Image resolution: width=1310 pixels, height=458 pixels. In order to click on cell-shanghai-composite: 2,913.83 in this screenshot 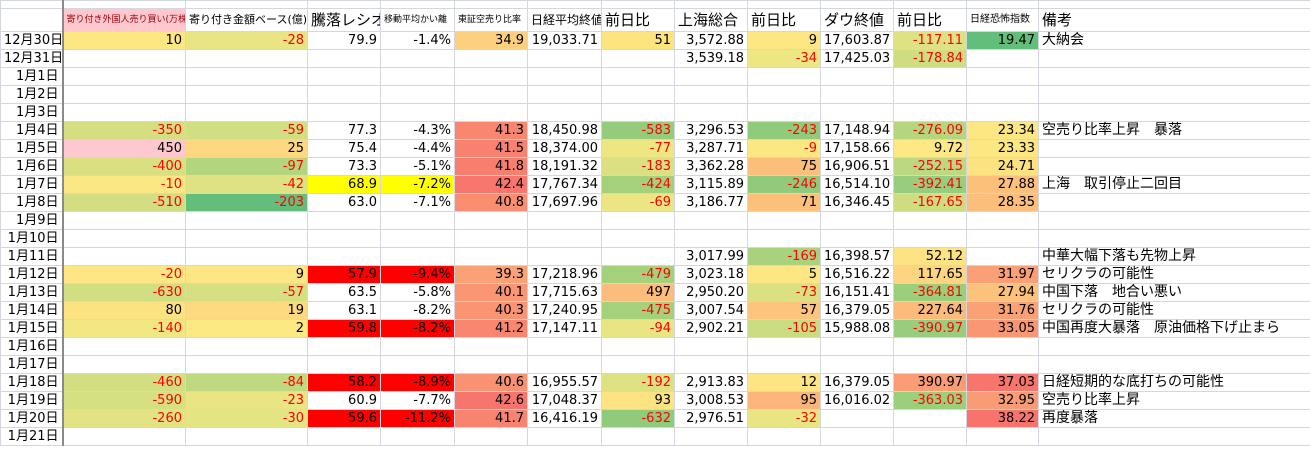, I will do `click(711, 382)`.